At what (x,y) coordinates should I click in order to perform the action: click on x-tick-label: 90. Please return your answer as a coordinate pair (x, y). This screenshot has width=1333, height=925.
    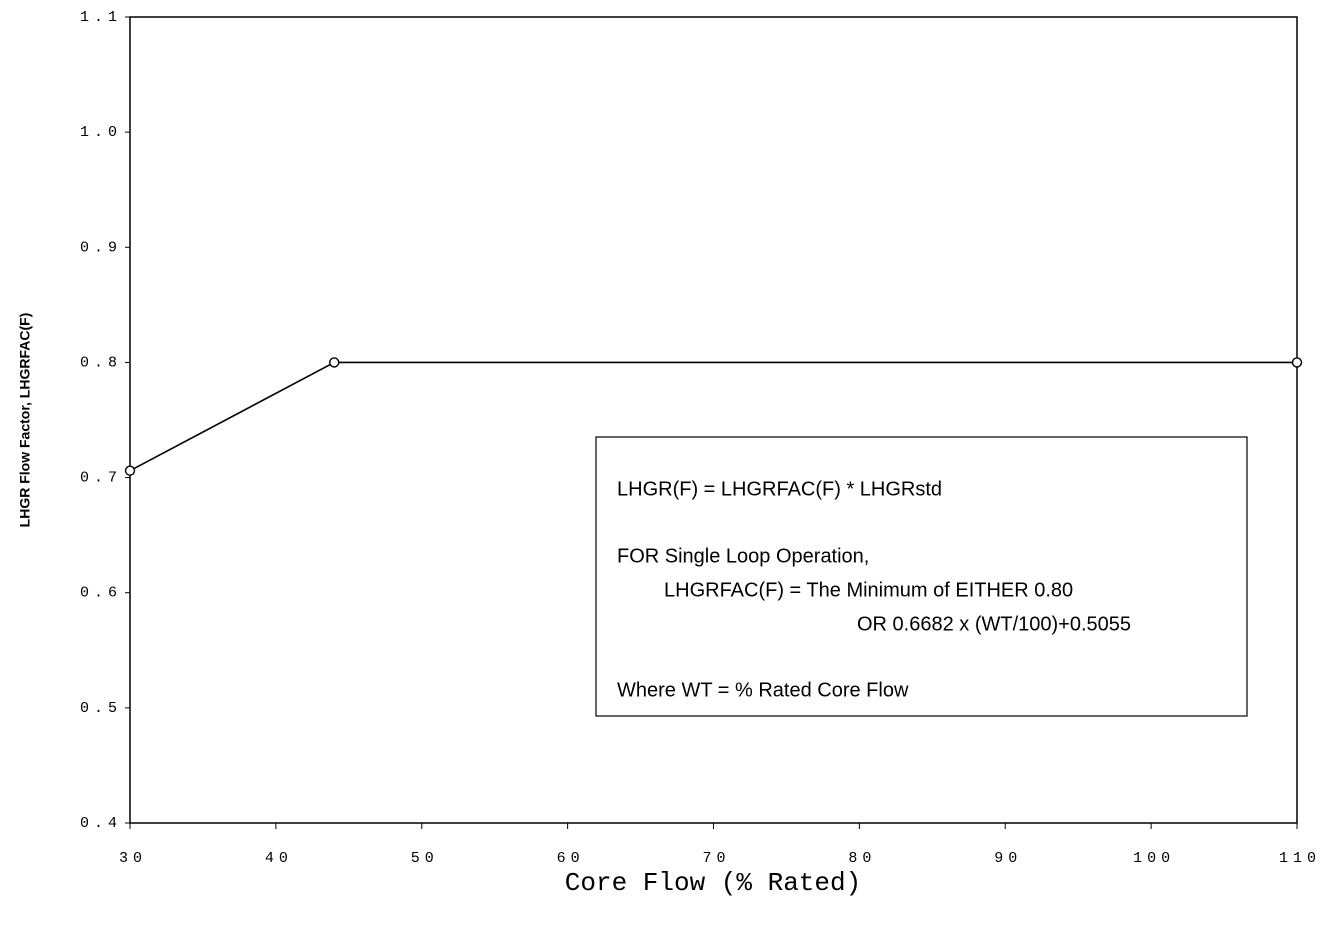
    Looking at the image, I should click on (1008, 858).